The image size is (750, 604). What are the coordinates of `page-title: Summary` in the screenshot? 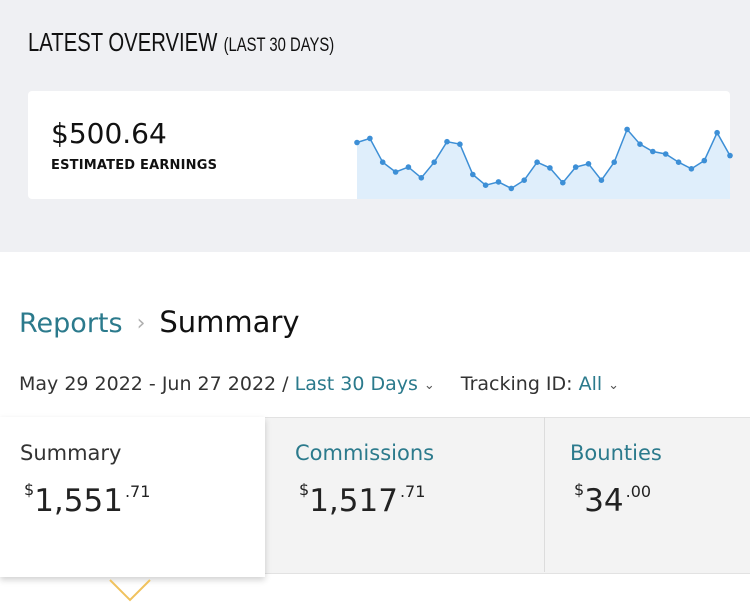 It's located at (229, 322).